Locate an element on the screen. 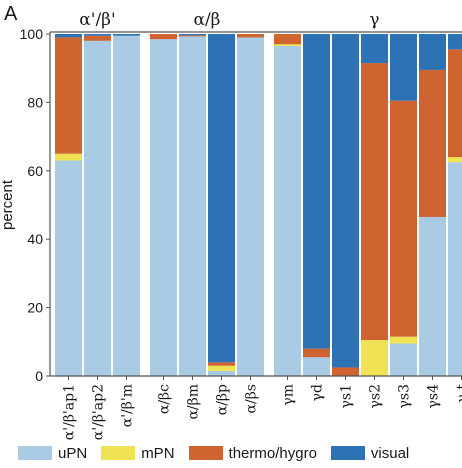 The image size is (462, 468). group-label: α'/β' is located at coordinates (97, 20).